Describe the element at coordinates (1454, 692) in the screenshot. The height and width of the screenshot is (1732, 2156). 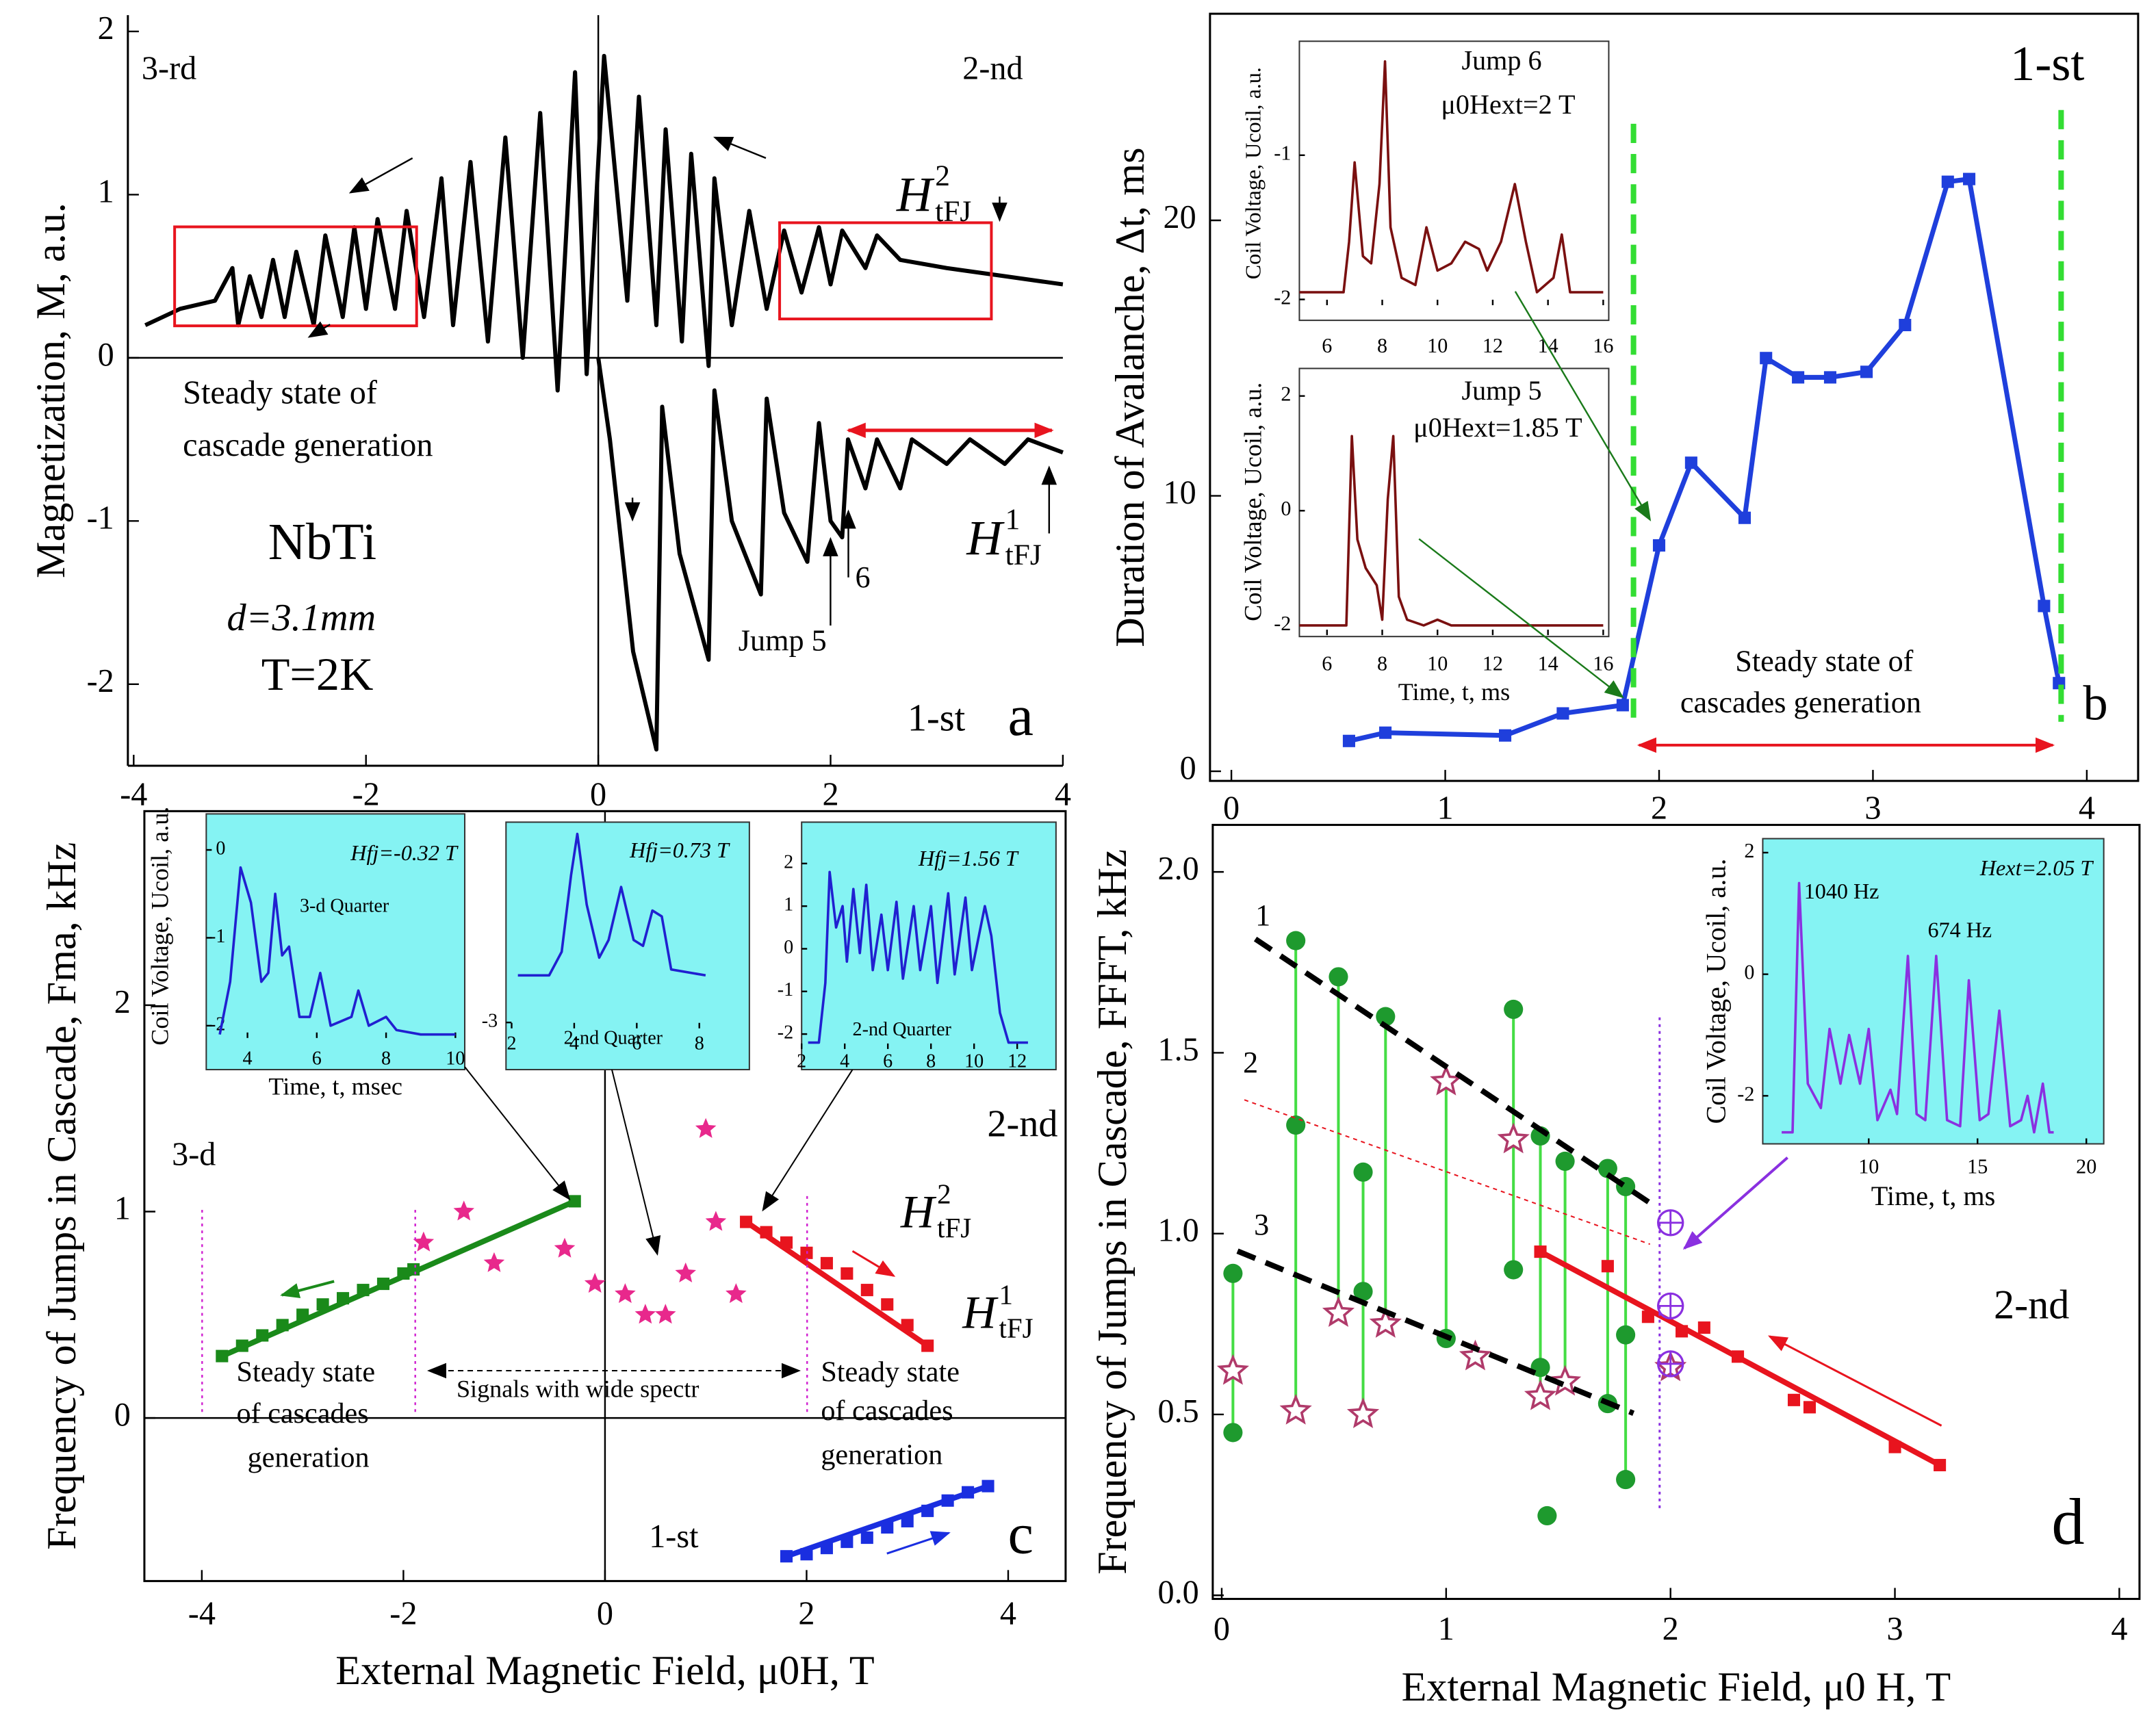
I see `x-axis-label: Time, t, ms` at that location.